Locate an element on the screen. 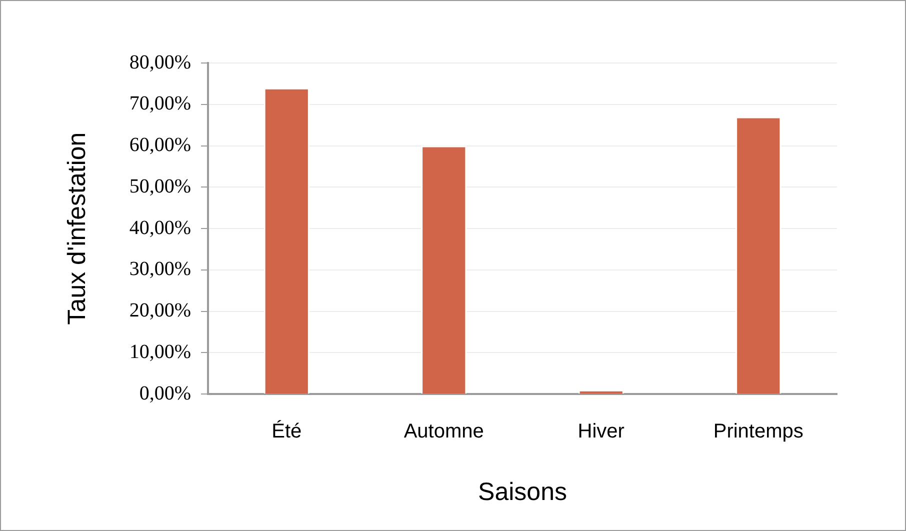 The height and width of the screenshot is (531, 906). y-tick-label: 70,00% is located at coordinates (160, 103).